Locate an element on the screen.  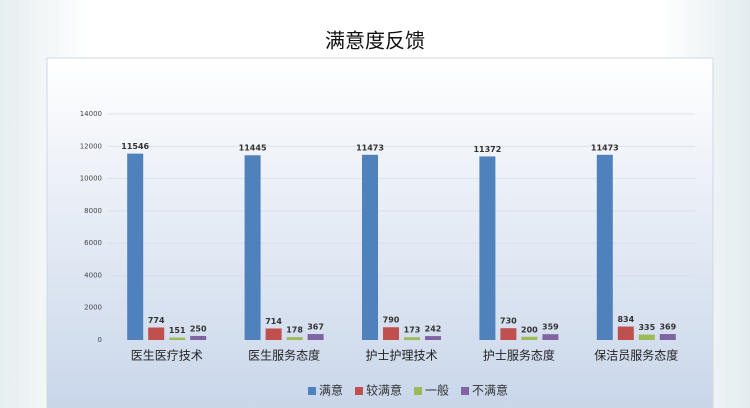
data-label: 714 is located at coordinates (273, 321).